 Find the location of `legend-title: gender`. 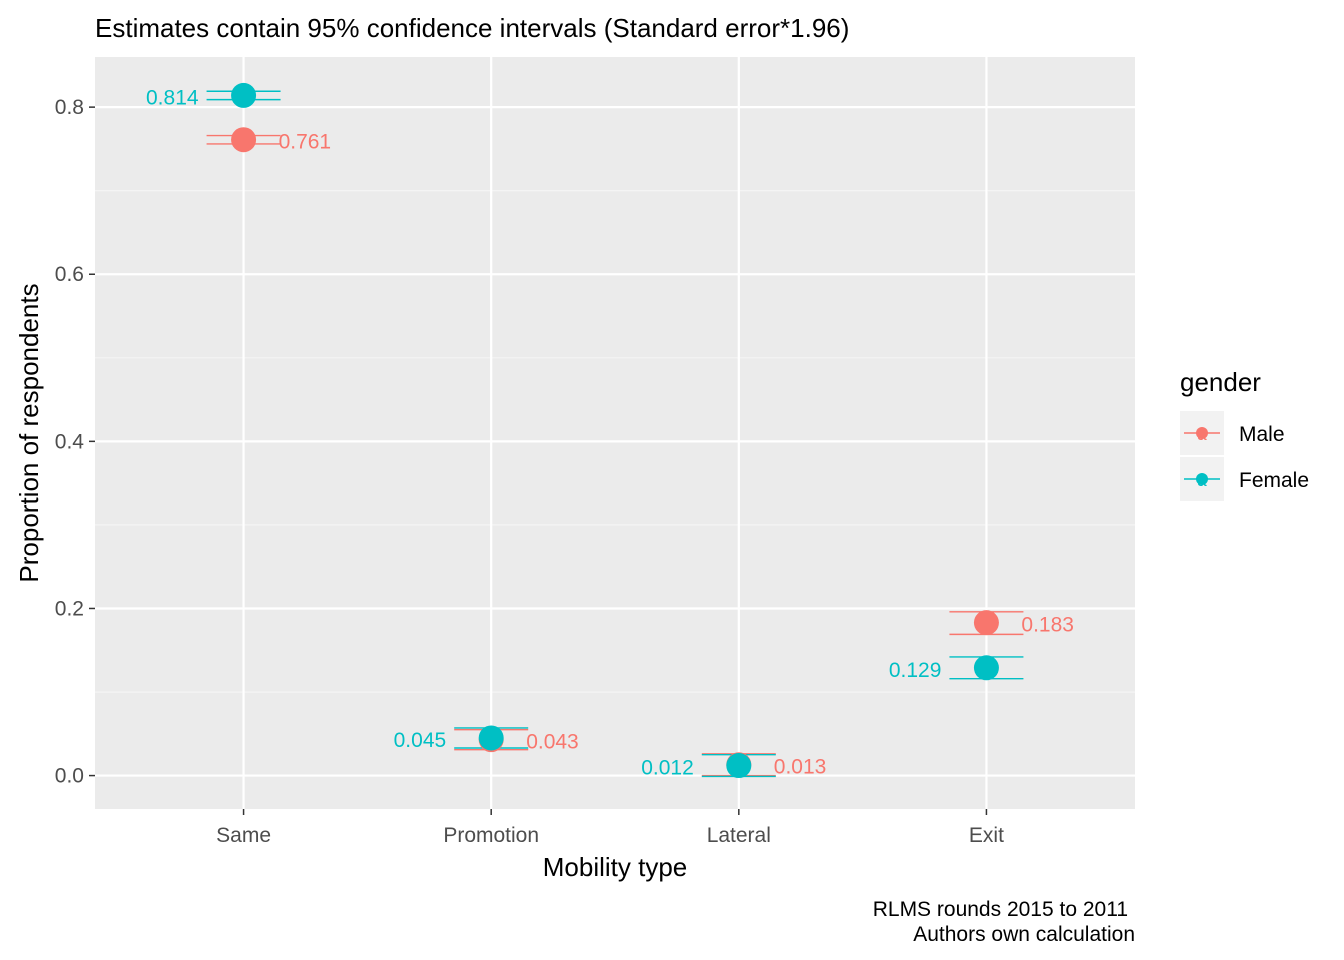

legend-title: gender is located at coordinates (1220, 382).